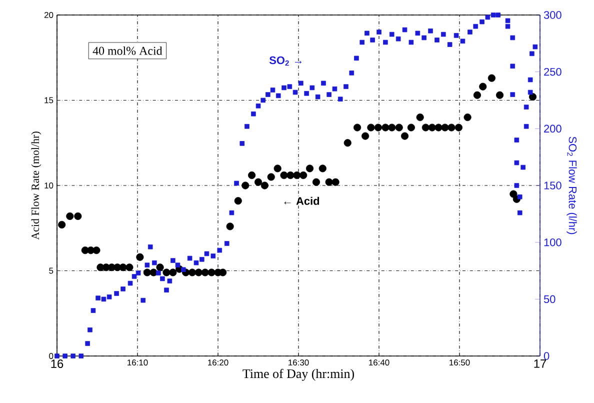 This screenshot has height=403, width=594. I want to click on y2-axis-title: SO$_{2}$ Flow Rate (l/hr), so click(571, 185).